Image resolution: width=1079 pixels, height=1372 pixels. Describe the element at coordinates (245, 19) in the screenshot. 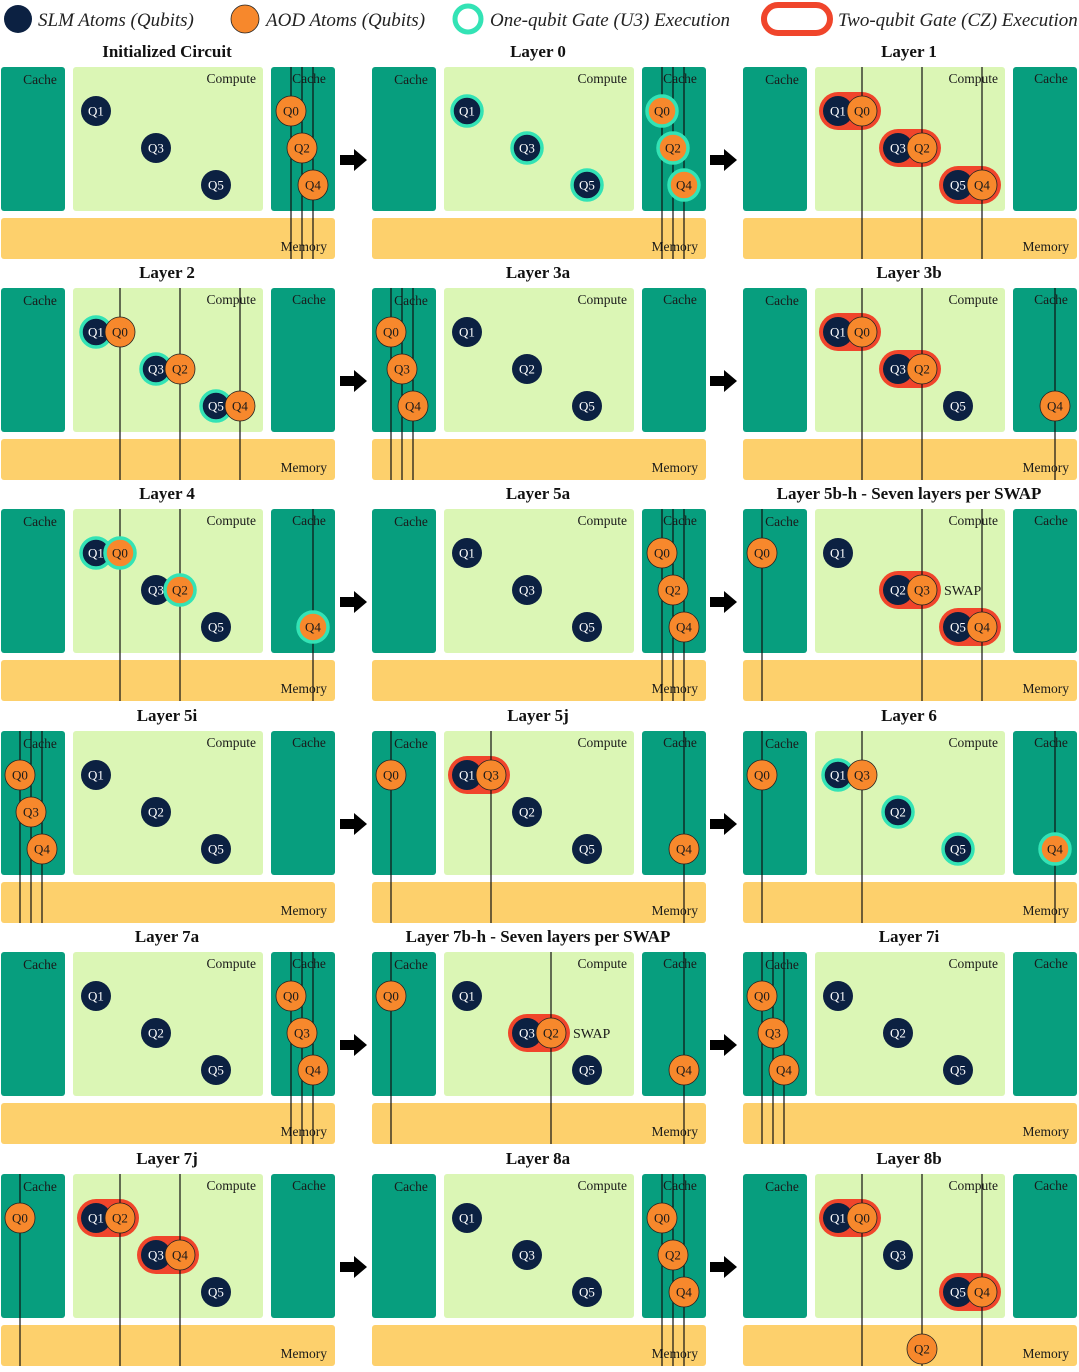

I see `aod-atom-legend-icon` at that location.